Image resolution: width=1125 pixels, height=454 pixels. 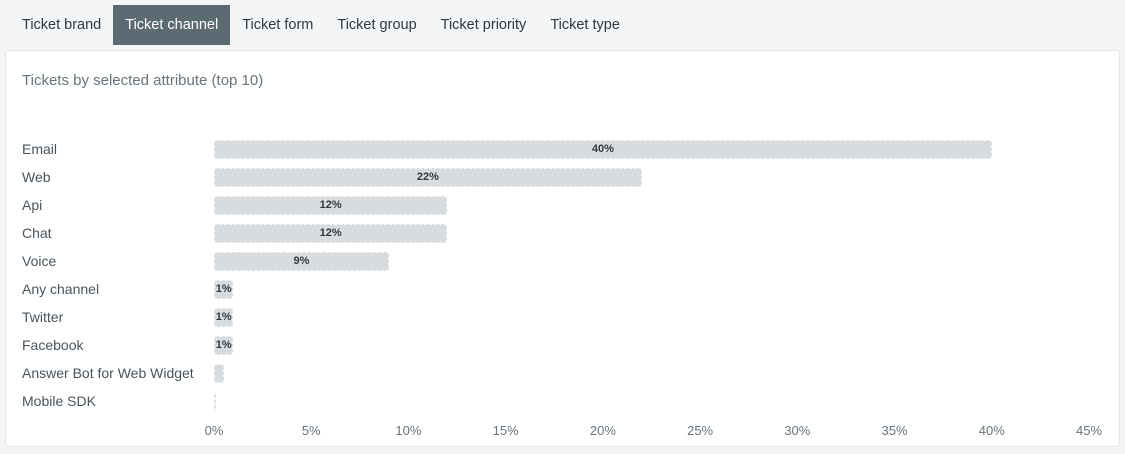 What do you see at coordinates (62, 25) in the screenshot?
I see `tab-ticket-brand: Ticket brand` at bounding box center [62, 25].